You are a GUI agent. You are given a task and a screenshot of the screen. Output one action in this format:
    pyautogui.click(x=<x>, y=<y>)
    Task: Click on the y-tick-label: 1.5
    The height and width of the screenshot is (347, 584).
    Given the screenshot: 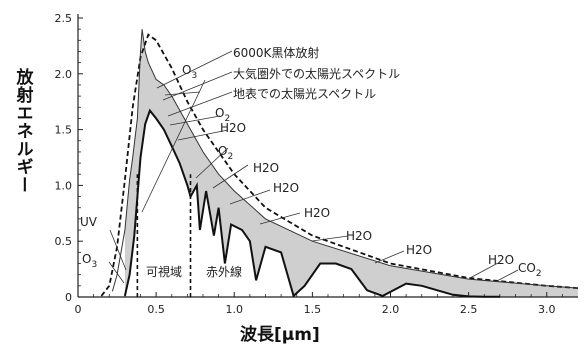 What is the action you would take?
    pyautogui.click(x=64, y=130)
    